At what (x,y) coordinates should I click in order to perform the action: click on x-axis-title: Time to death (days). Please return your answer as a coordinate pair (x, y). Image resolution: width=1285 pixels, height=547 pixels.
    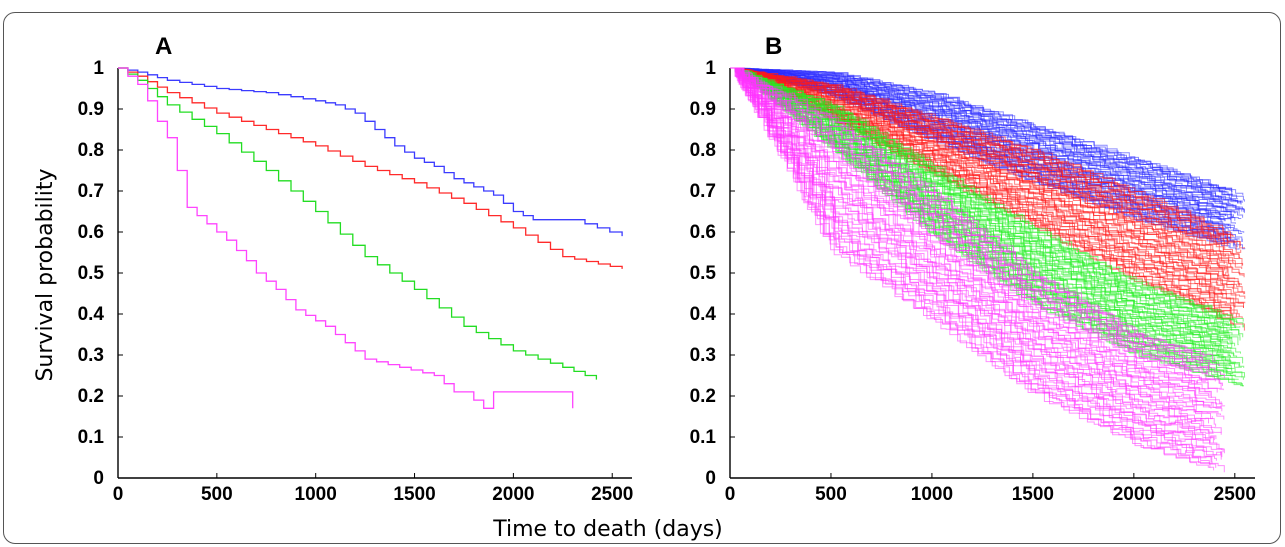
    Looking at the image, I should click on (607, 529).